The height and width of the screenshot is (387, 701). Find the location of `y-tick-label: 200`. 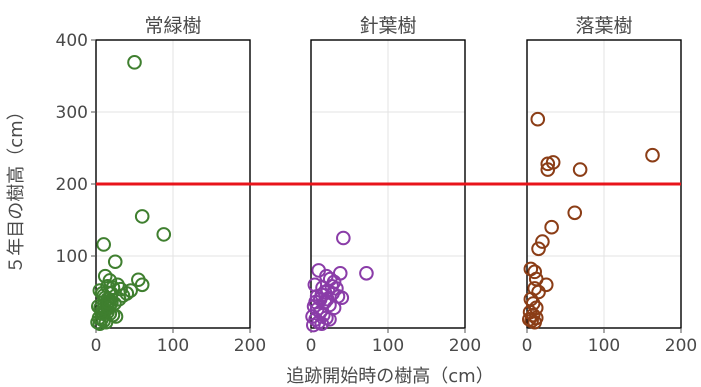

y-tick-label: 200 is located at coordinates (72, 185).